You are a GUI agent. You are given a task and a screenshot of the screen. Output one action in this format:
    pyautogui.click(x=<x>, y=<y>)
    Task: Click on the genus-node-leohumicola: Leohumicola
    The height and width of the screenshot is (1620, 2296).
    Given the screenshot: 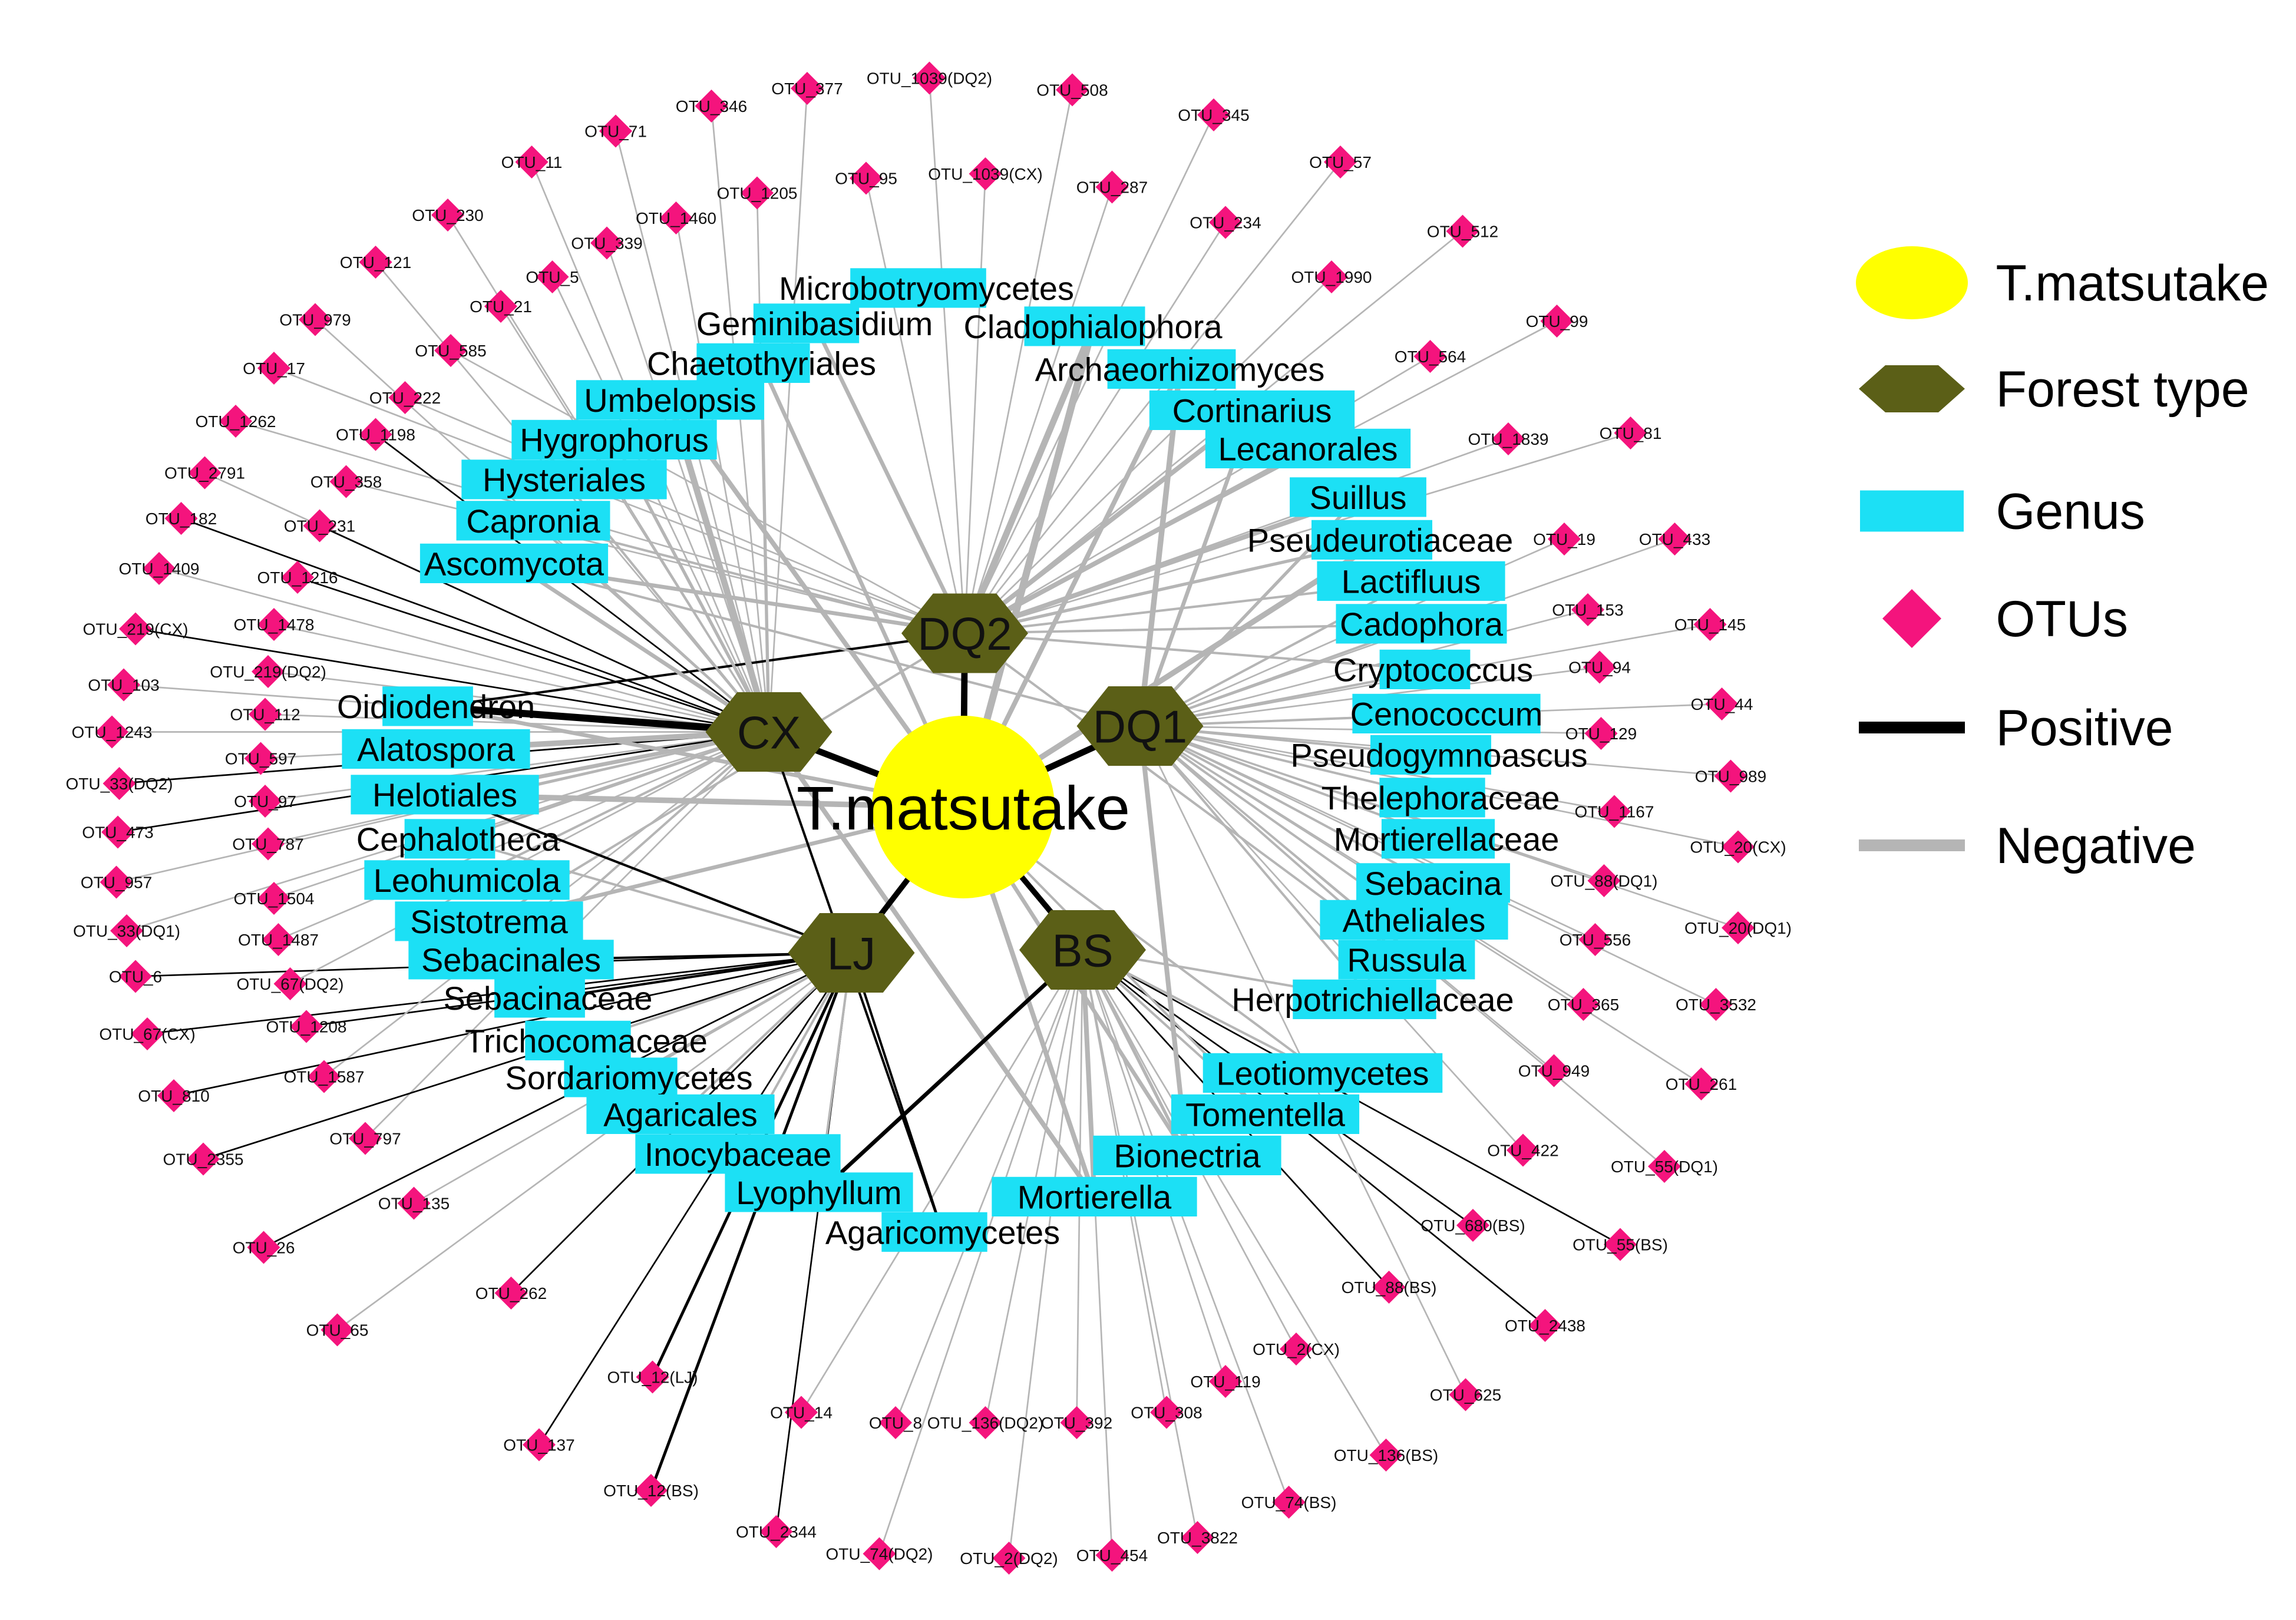 What is the action you would take?
    pyautogui.click(x=467, y=880)
    